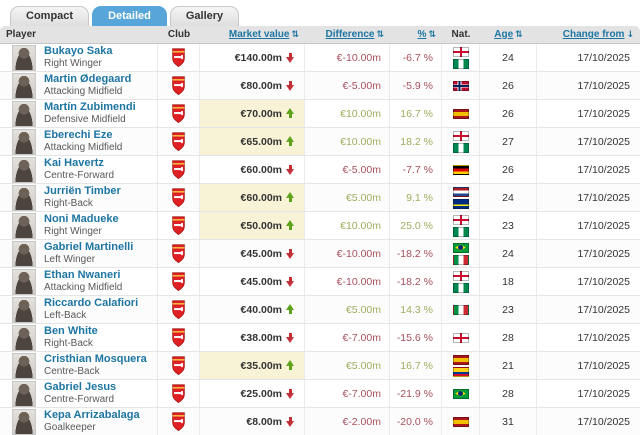 The image size is (640, 435). I want to click on age-cell: 24, so click(508, 57).